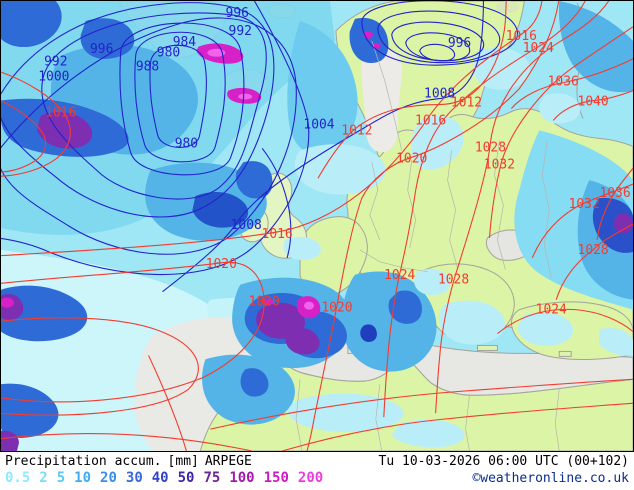  I want to click on isobar-label: 1008, so click(439, 94).